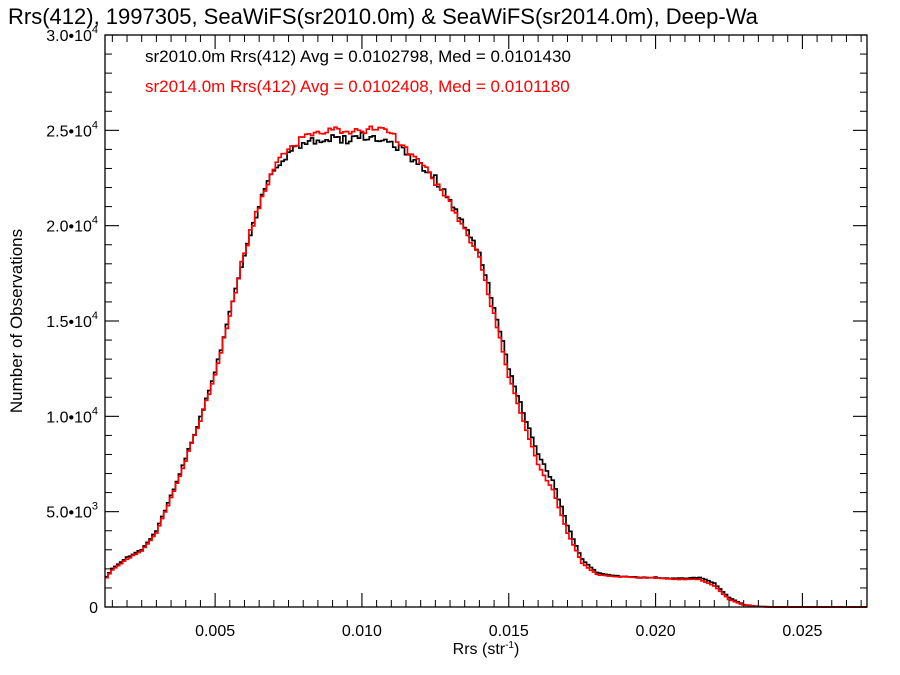 The image size is (900, 675). Describe the element at coordinates (93, 608) in the screenshot. I see `y-tick-label: 0` at that location.